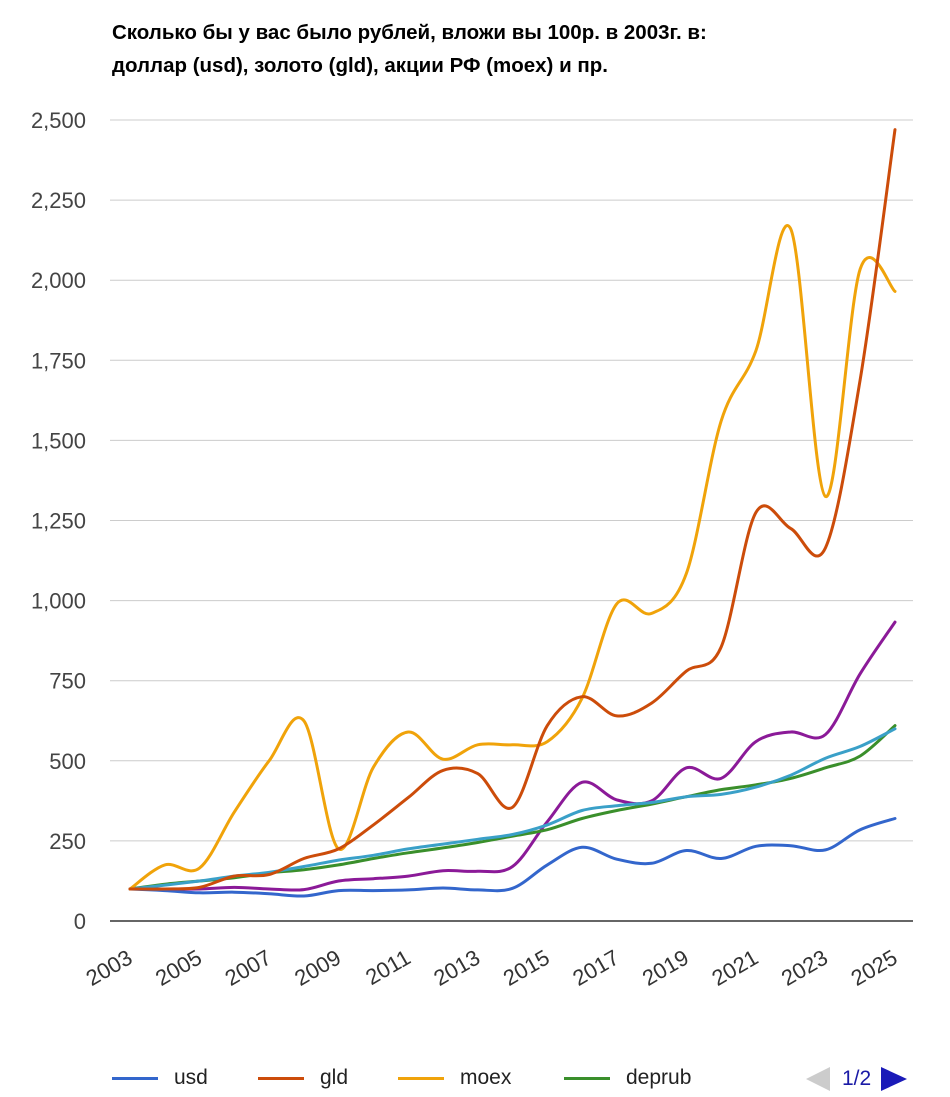 This screenshot has width=950, height=1097. I want to click on y-tick-label: 500, so click(67, 761).